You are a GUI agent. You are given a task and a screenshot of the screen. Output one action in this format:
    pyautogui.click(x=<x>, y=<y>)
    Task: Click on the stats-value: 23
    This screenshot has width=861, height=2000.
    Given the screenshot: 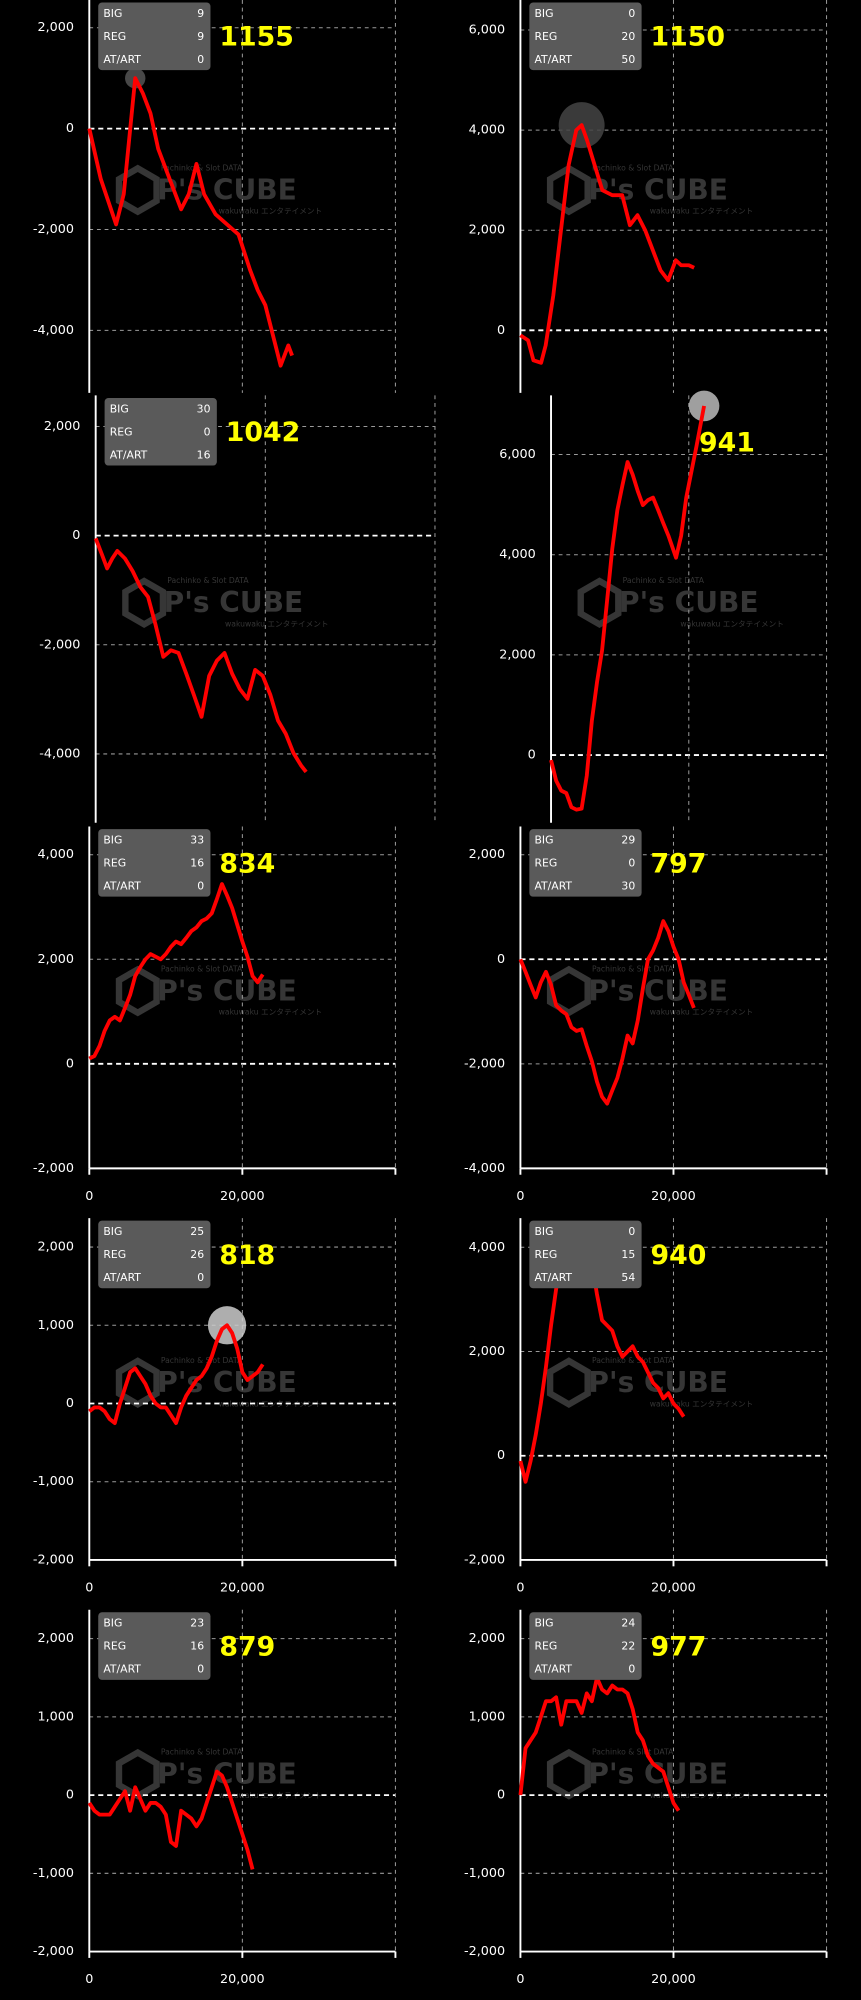 What is the action you would take?
    pyautogui.click(x=197, y=1623)
    